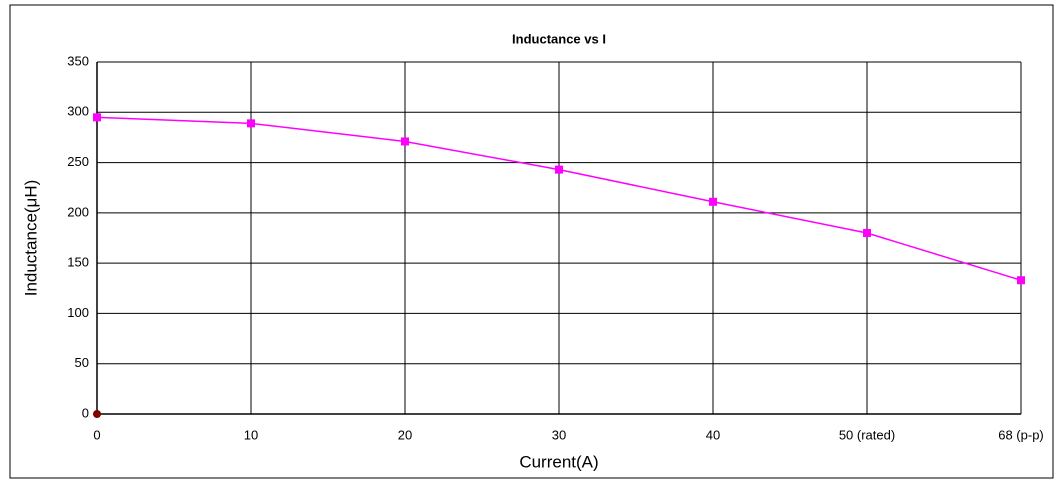 Image resolution: width=1055 pixels, height=480 pixels. What do you see at coordinates (78, 60) in the screenshot?
I see `y-tick-label: 350` at bounding box center [78, 60].